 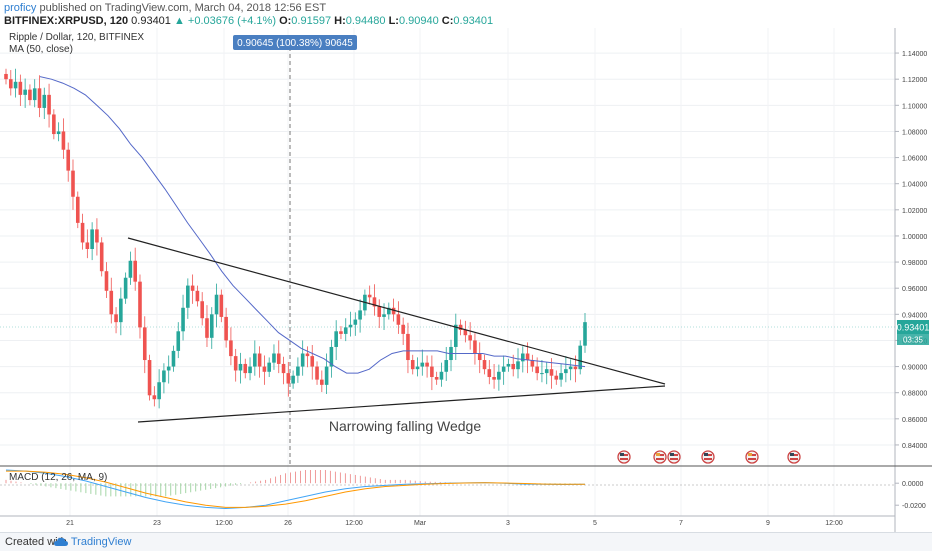 I want to click on price-tick-label: 1.04000, so click(x=914, y=185).